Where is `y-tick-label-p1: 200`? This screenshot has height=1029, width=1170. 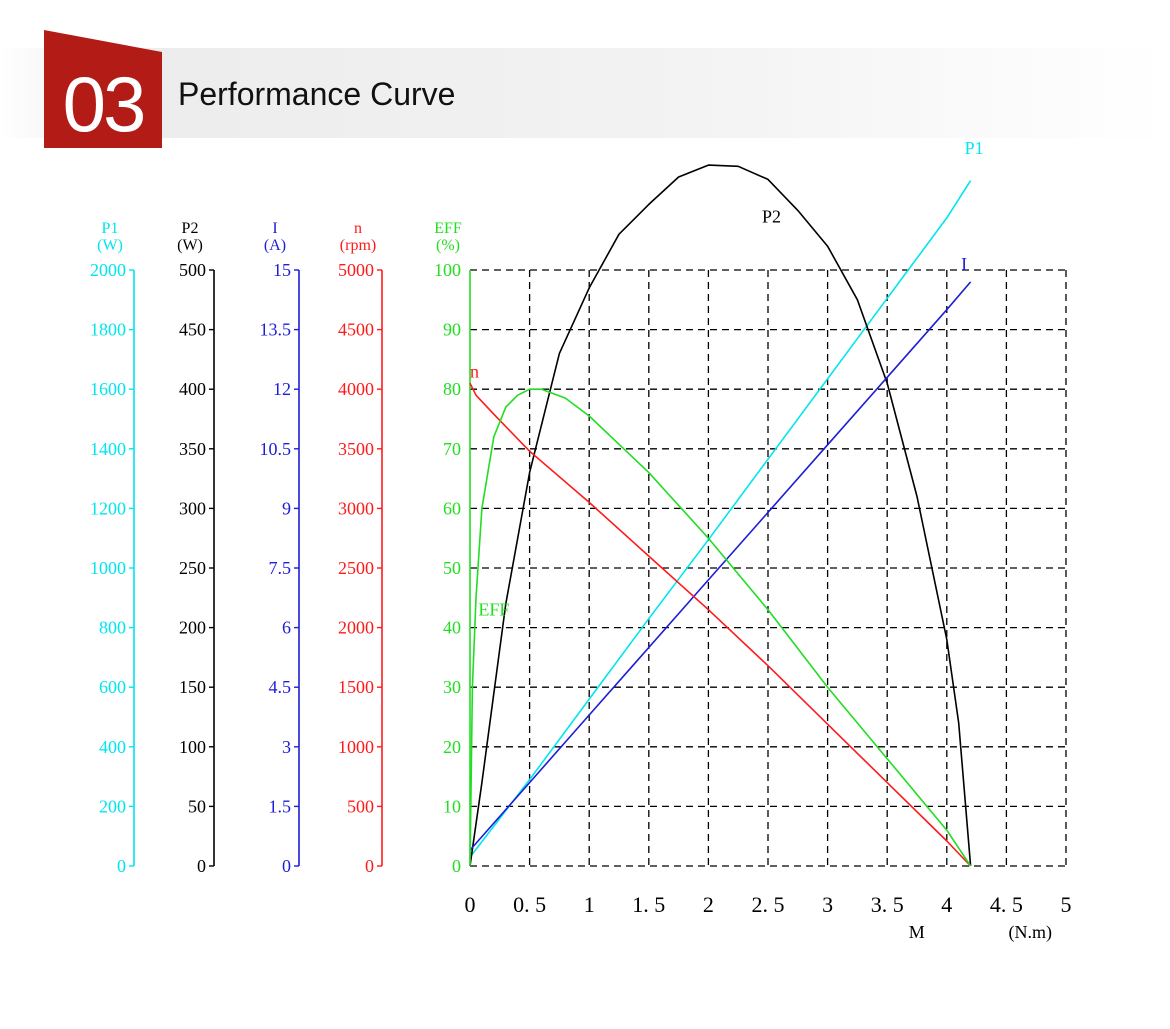
y-tick-label-p1: 200 is located at coordinates (112, 806).